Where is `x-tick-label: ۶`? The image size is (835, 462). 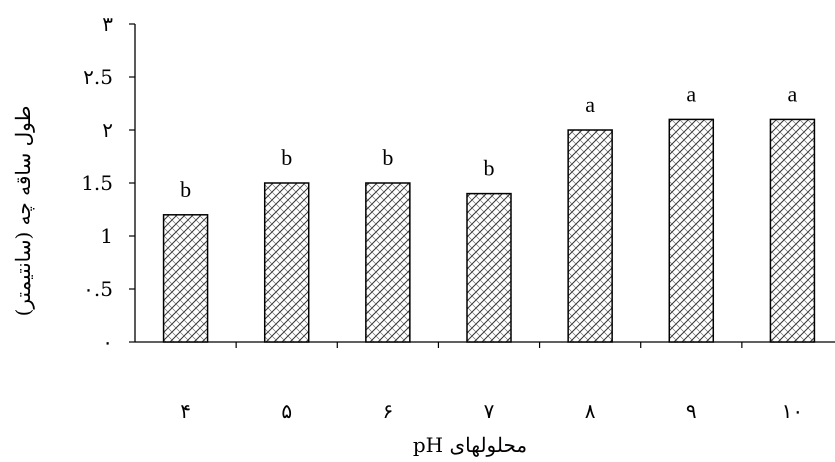 x-tick-label: ۶ is located at coordinates (387, 411).